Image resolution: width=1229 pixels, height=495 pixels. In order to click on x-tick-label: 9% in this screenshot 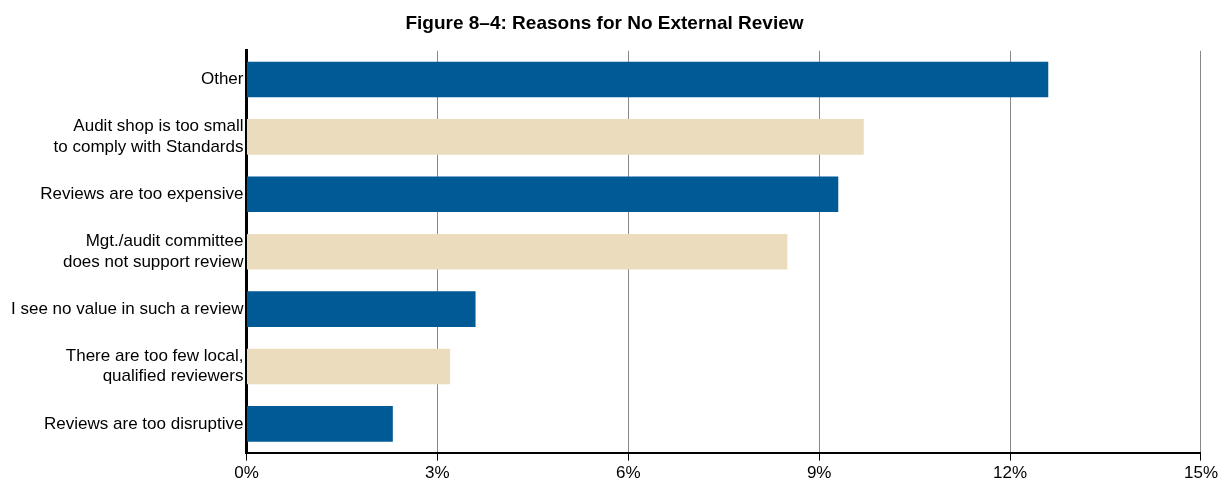, I will do `click(819, 473)`.